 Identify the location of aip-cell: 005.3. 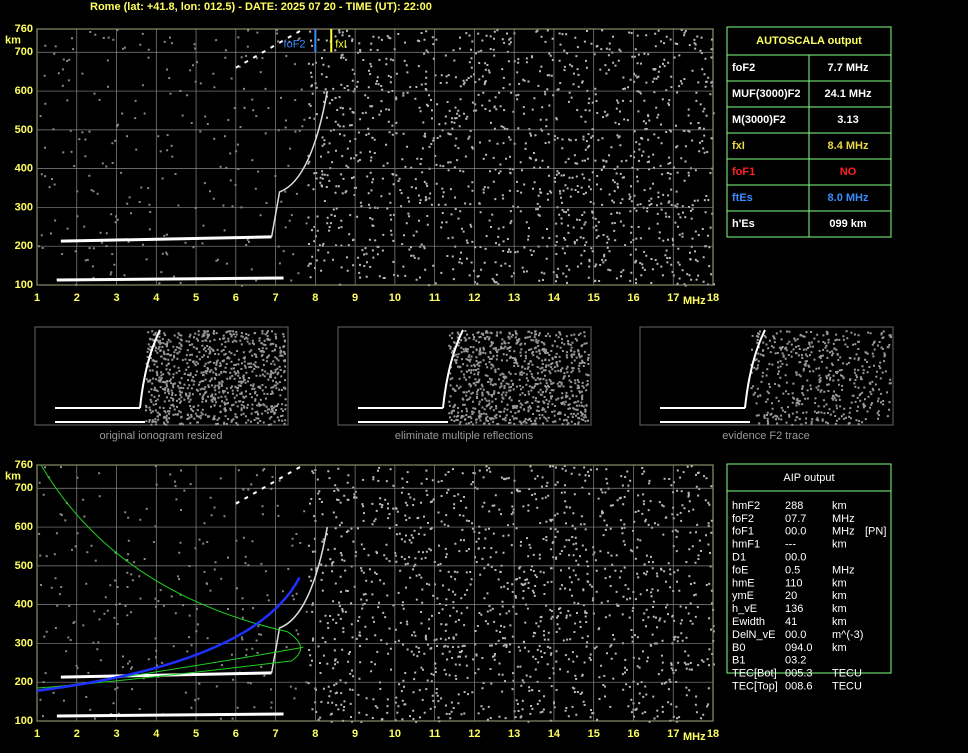
(799, 674).